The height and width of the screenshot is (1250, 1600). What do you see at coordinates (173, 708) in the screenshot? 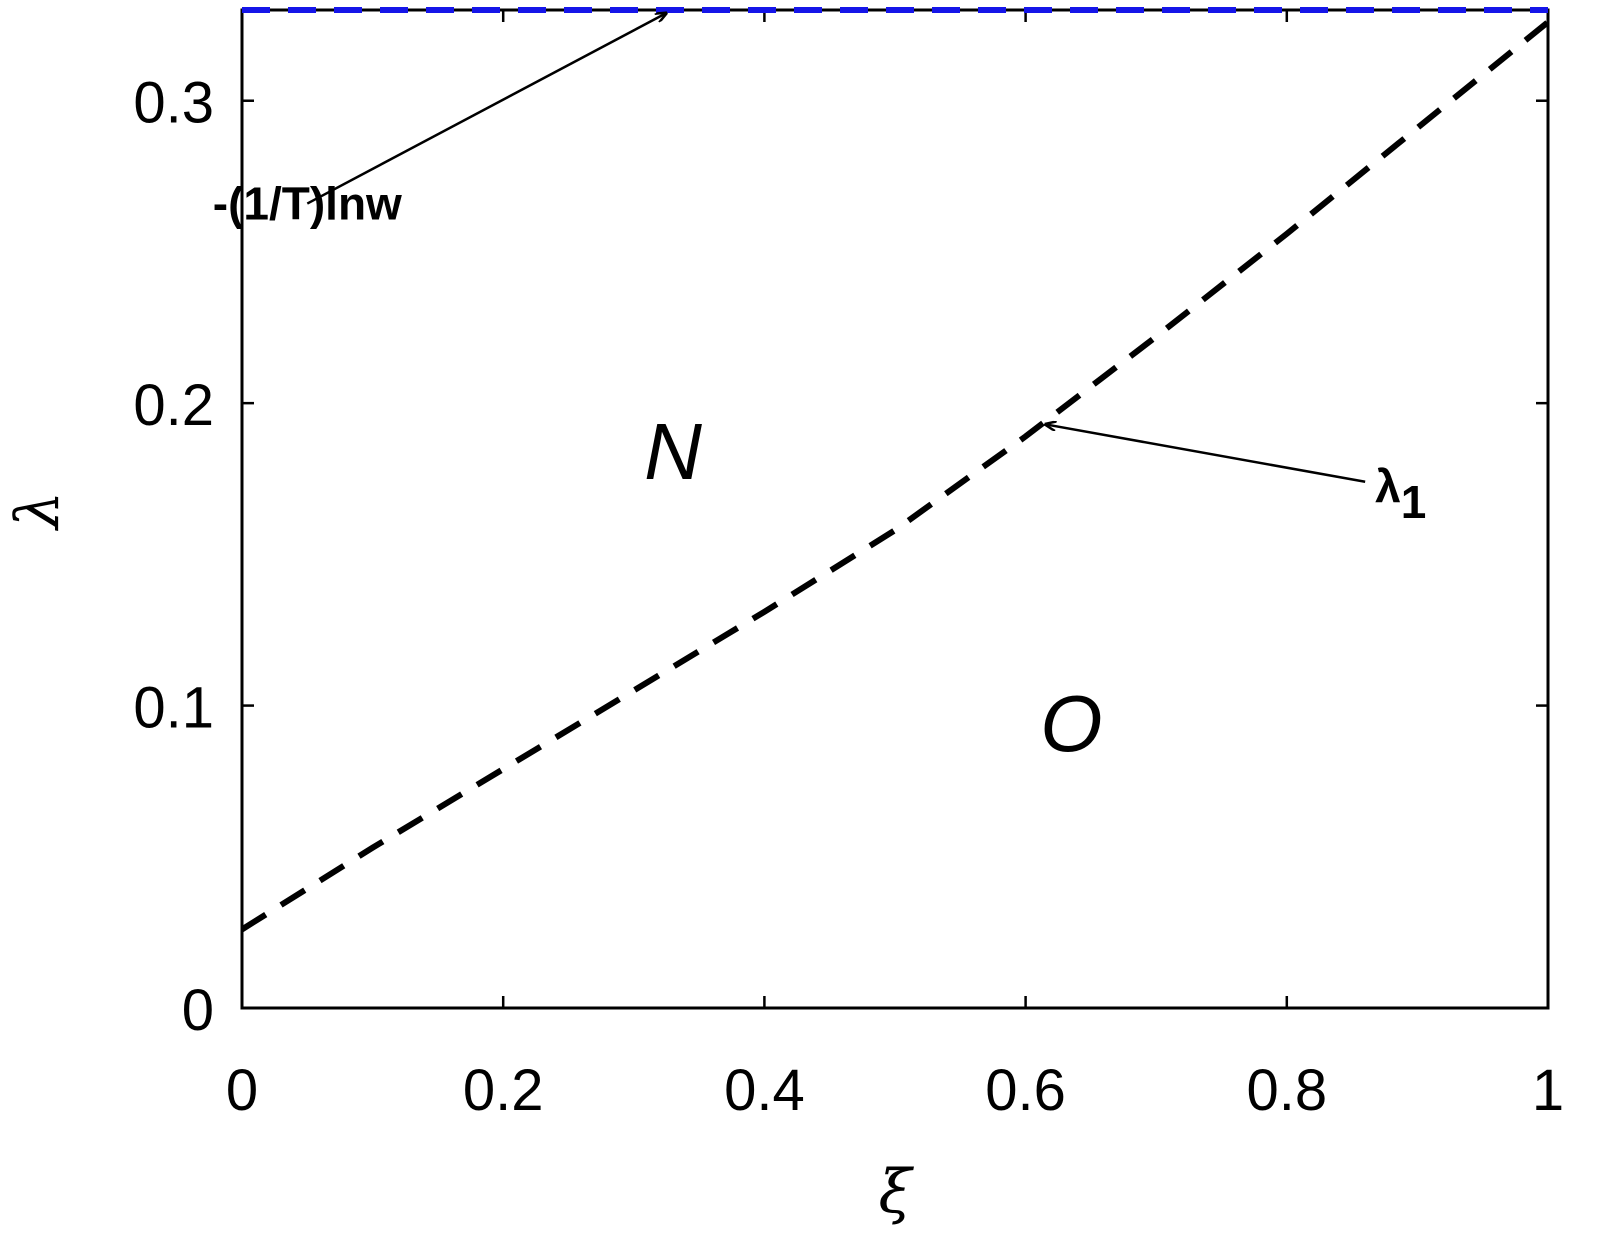
I see `y-tick-label: 0.1` at bounding box center [173, 708].